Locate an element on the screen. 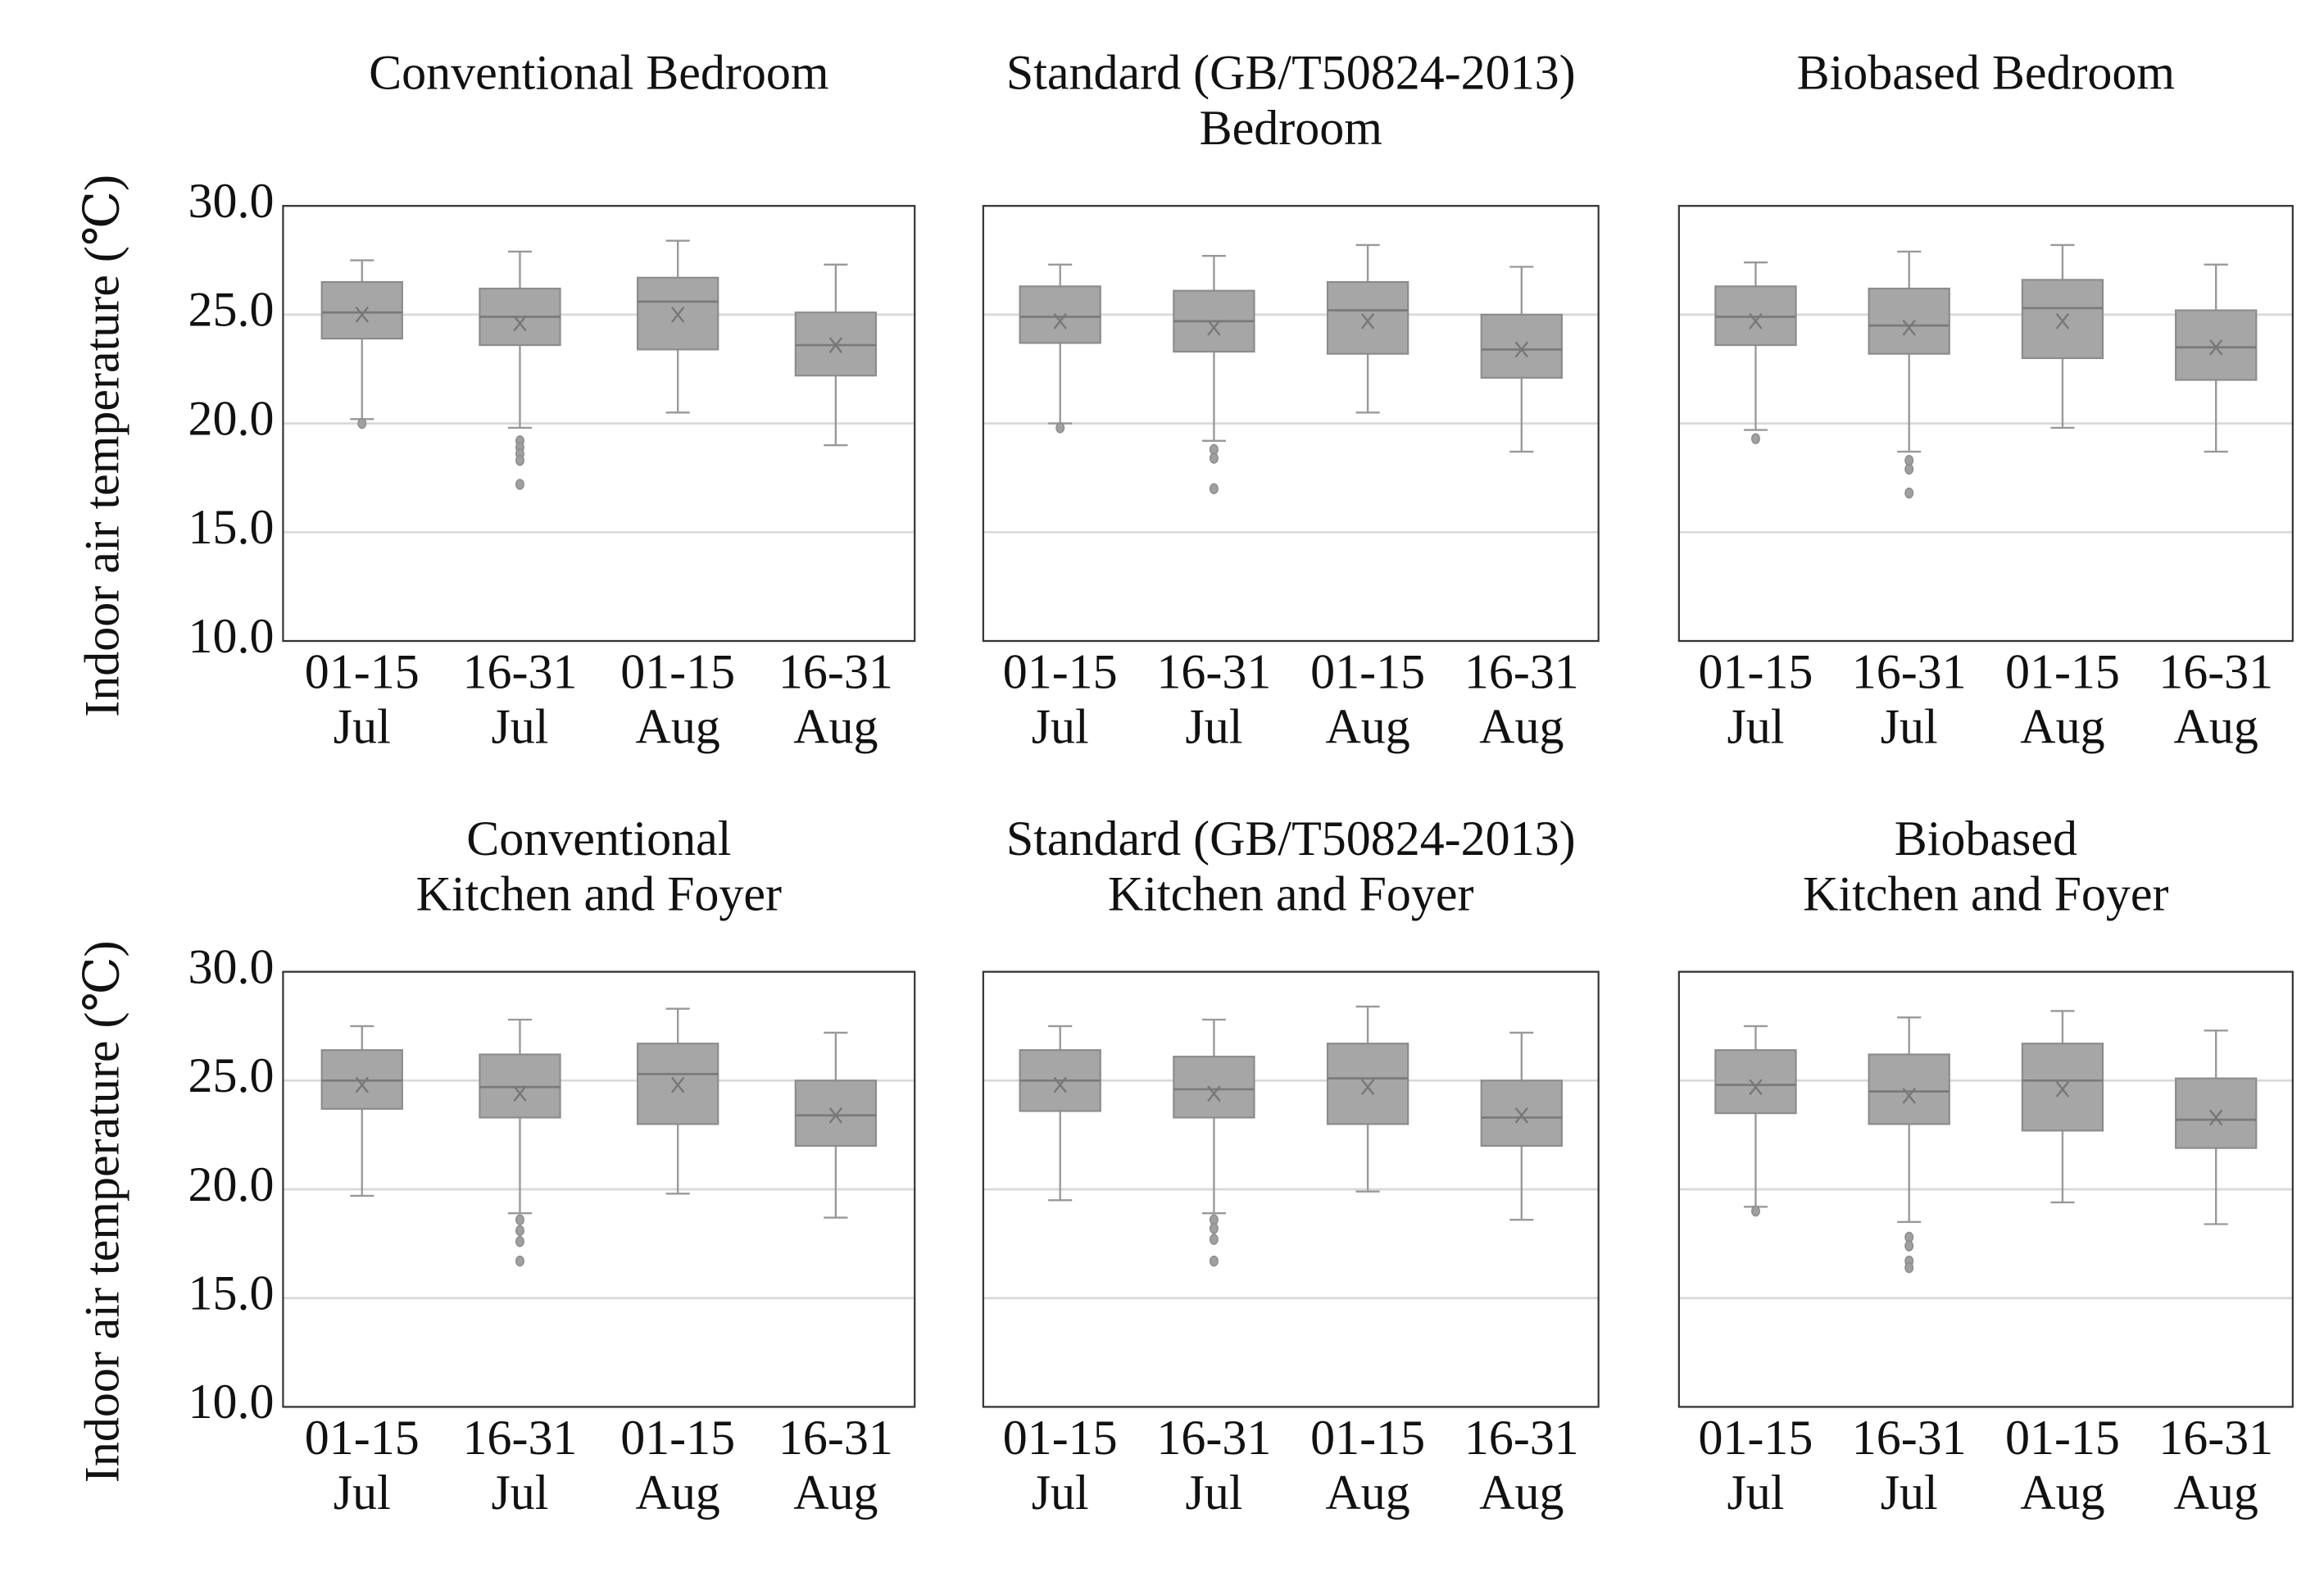 The height and width of the screenshot is (1577, 2324). chart-title: Bedroom is located at coordinates (1291, 128).